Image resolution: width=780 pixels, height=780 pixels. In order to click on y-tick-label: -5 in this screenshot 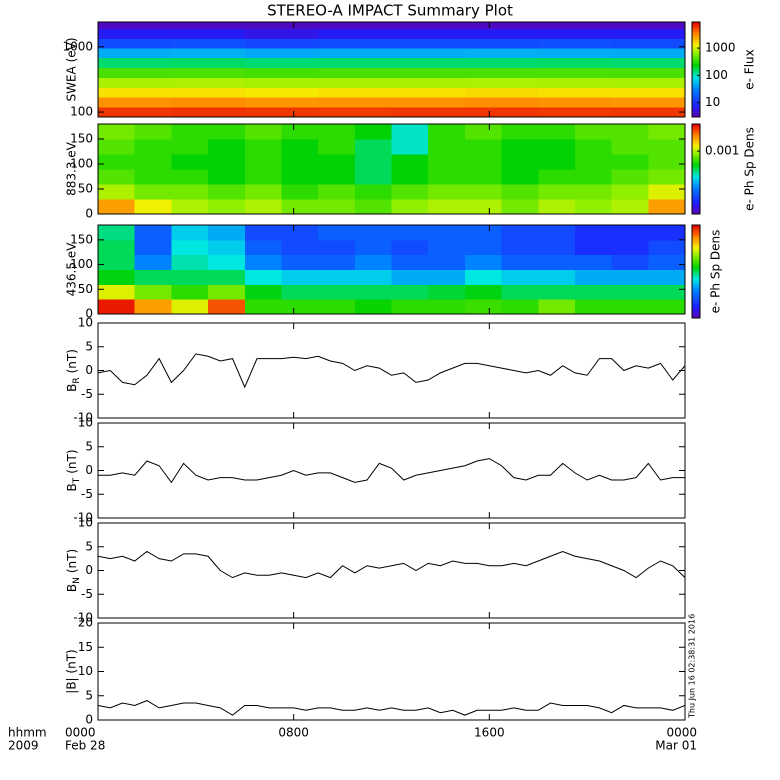, I will do `click(87, 494)`.